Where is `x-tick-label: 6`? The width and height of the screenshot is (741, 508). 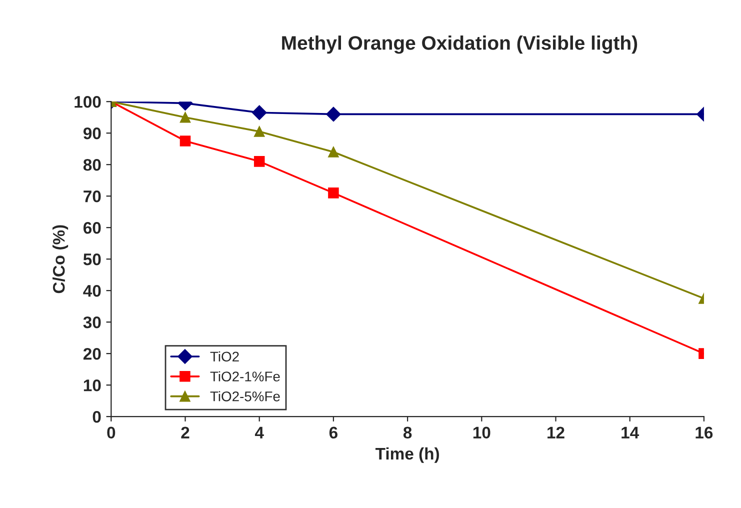
x-tick-label: 6 is located at coordinates (333, 432).